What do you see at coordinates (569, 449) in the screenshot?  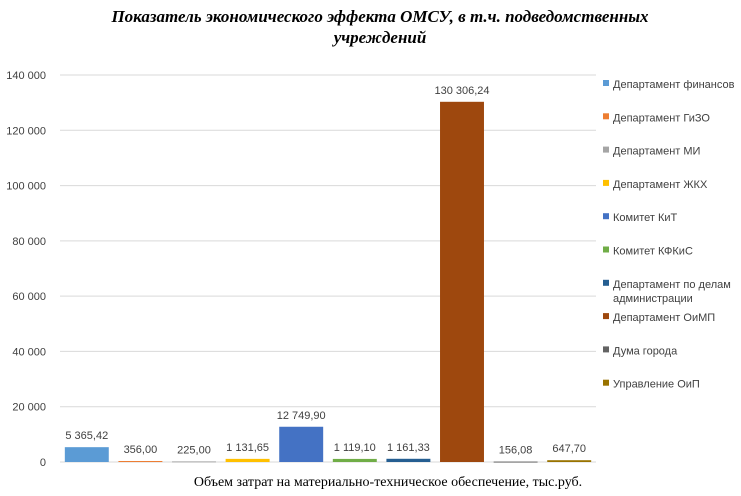 I see `data-label: 647,70` at bounding box center [569, 449].